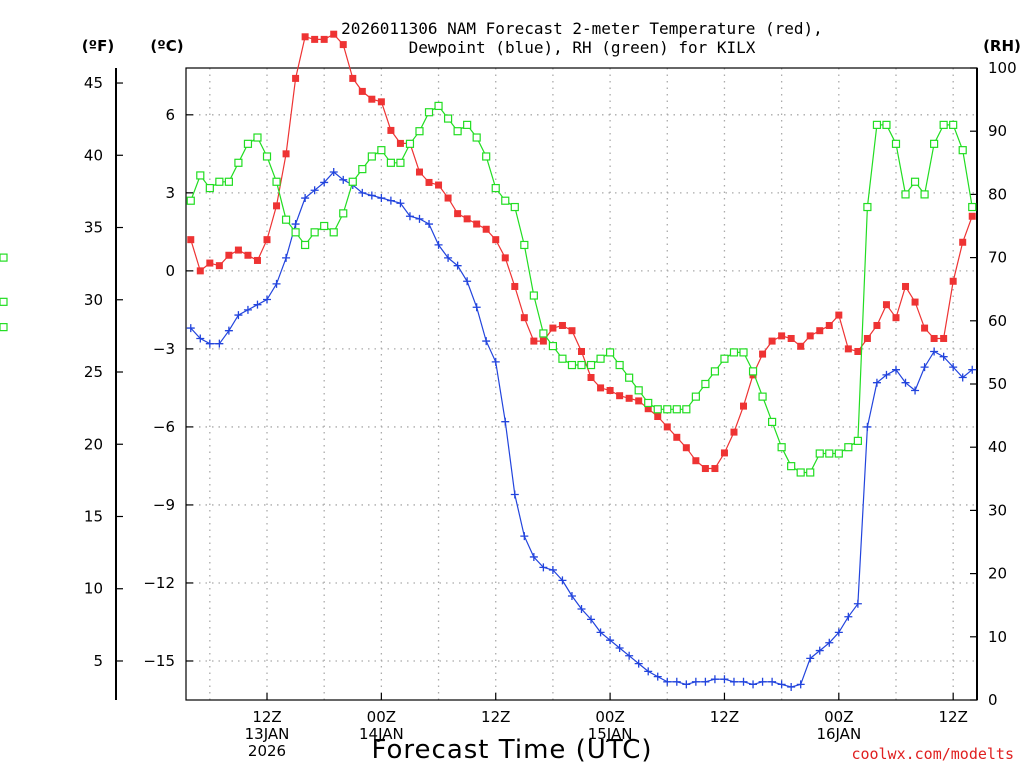 The width and height of the screenshot is (1024, 768). Describe the element at coordinates (164, 349) in the screenshot. I see `celsius-tick-label: −3` at that location.